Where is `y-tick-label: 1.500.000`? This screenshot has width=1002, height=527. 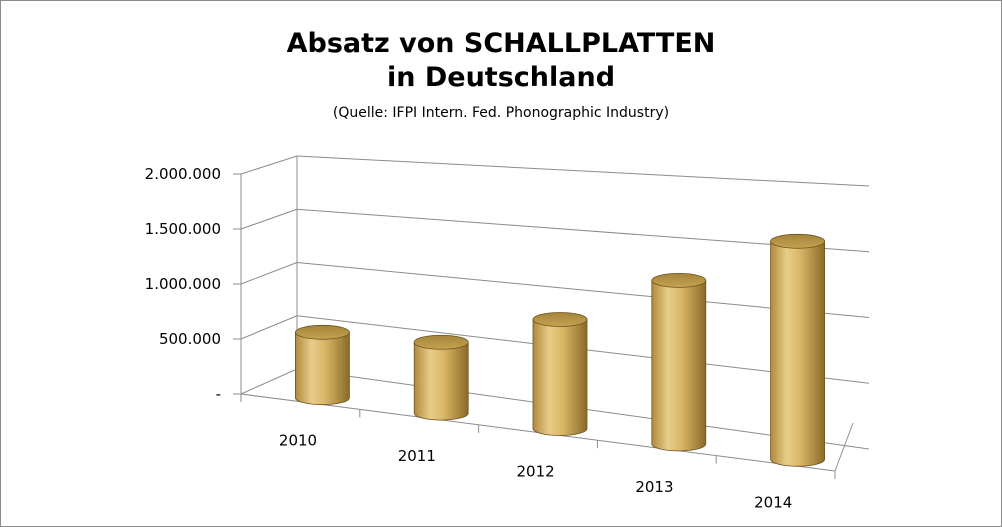
y-tick-label: 1.500.000 is located at coordinates (183, 229).